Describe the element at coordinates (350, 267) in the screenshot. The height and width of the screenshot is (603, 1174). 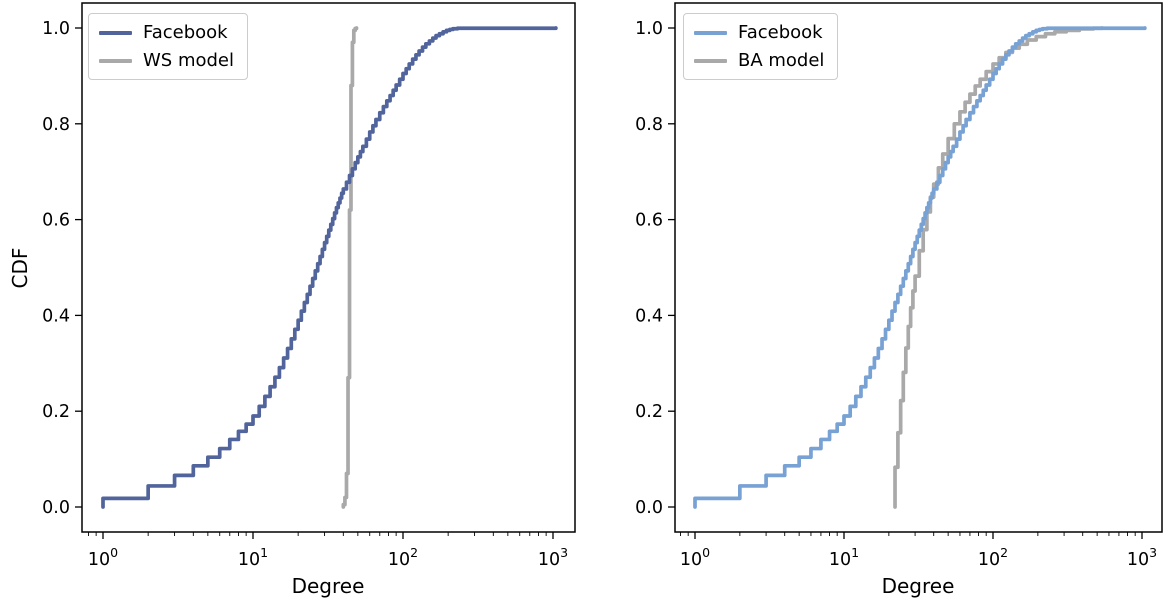
I see `series-line-ws-model` at that location.